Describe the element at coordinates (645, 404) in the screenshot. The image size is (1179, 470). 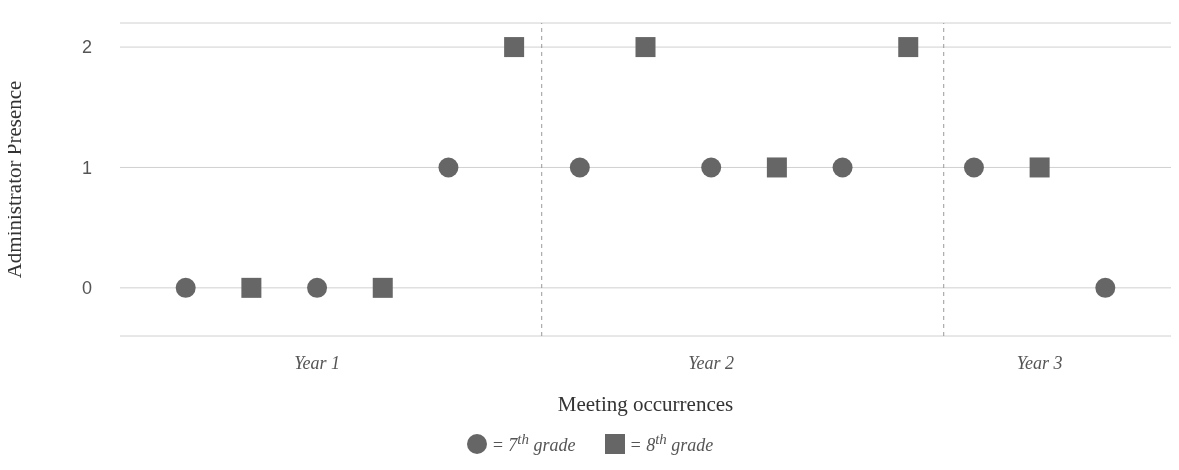
I see `x-axis-title: Meeting occurrences` at that location.